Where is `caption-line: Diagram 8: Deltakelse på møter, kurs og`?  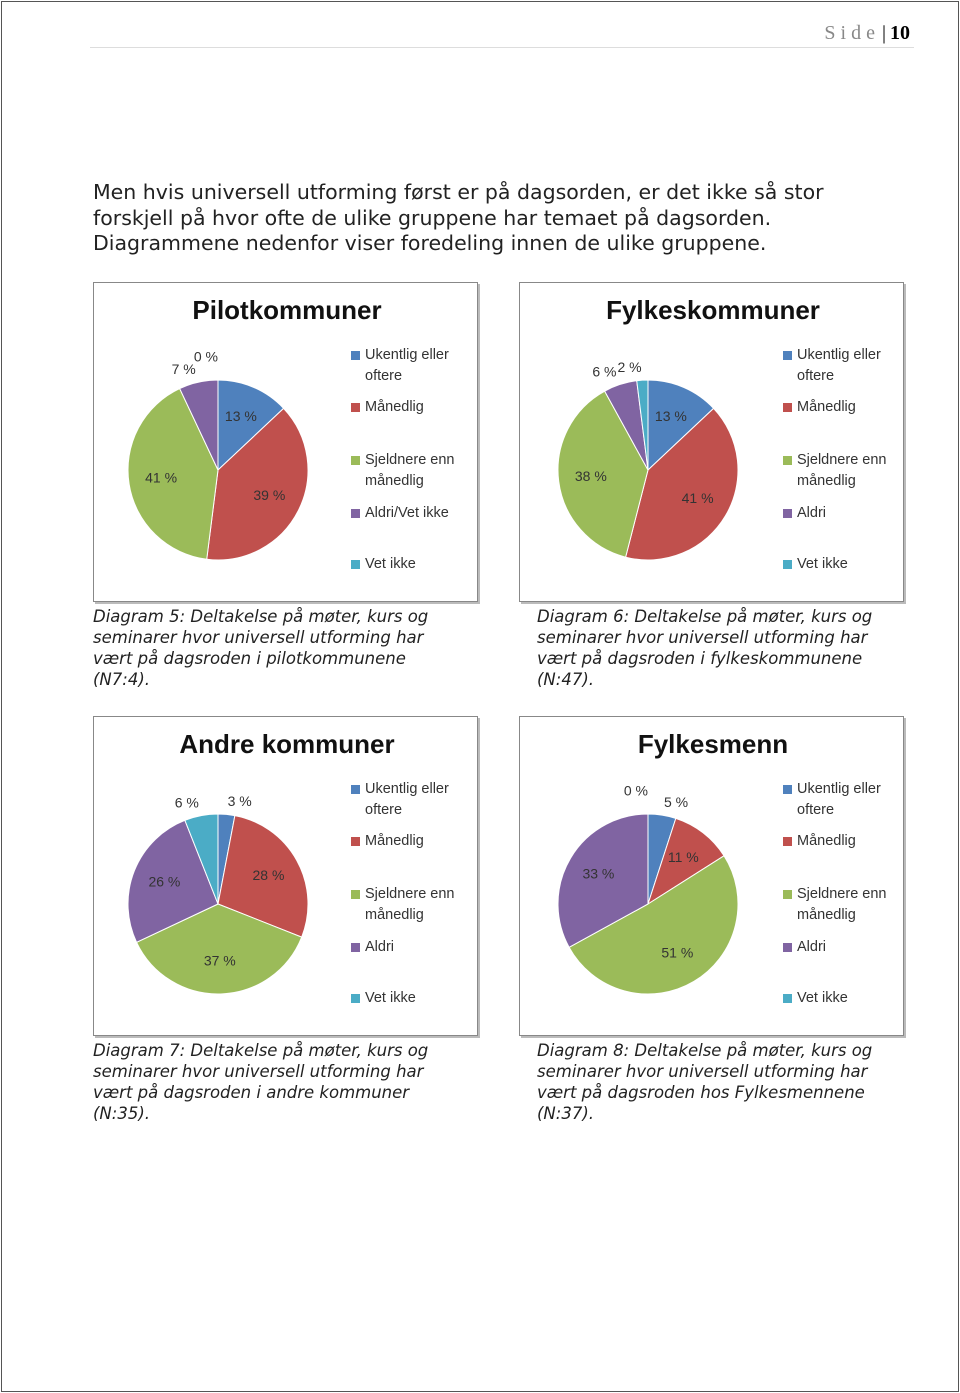
caption-line: Diagram 8: Deltakelse på møter, kurs og is located at coordinates (705, 1050).